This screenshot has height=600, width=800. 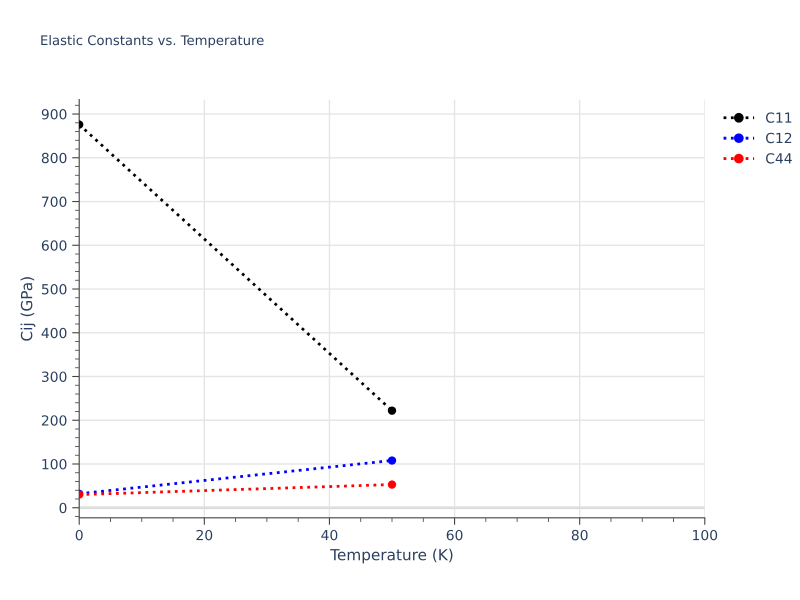 What do you see at coordinates (54, 158) in the screenshot?
I see `y-tick-label: 800` at bounding box center [54, 158].